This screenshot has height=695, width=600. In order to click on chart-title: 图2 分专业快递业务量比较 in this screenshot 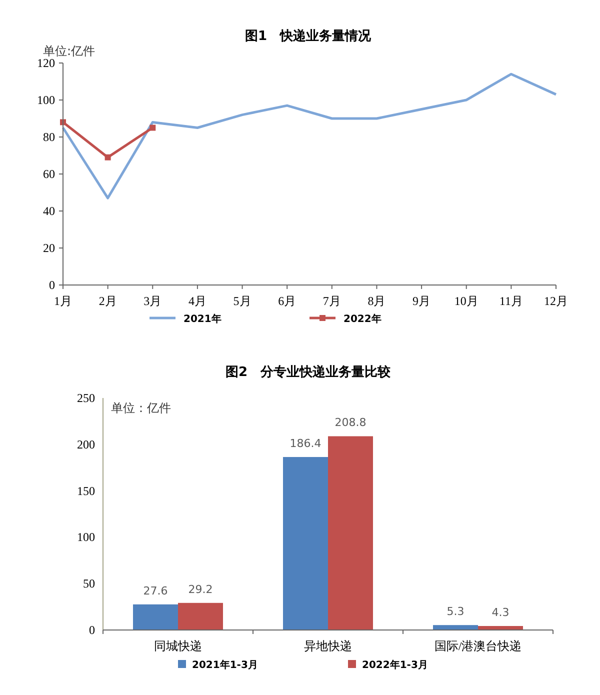, I will do `click(308, 372)`.